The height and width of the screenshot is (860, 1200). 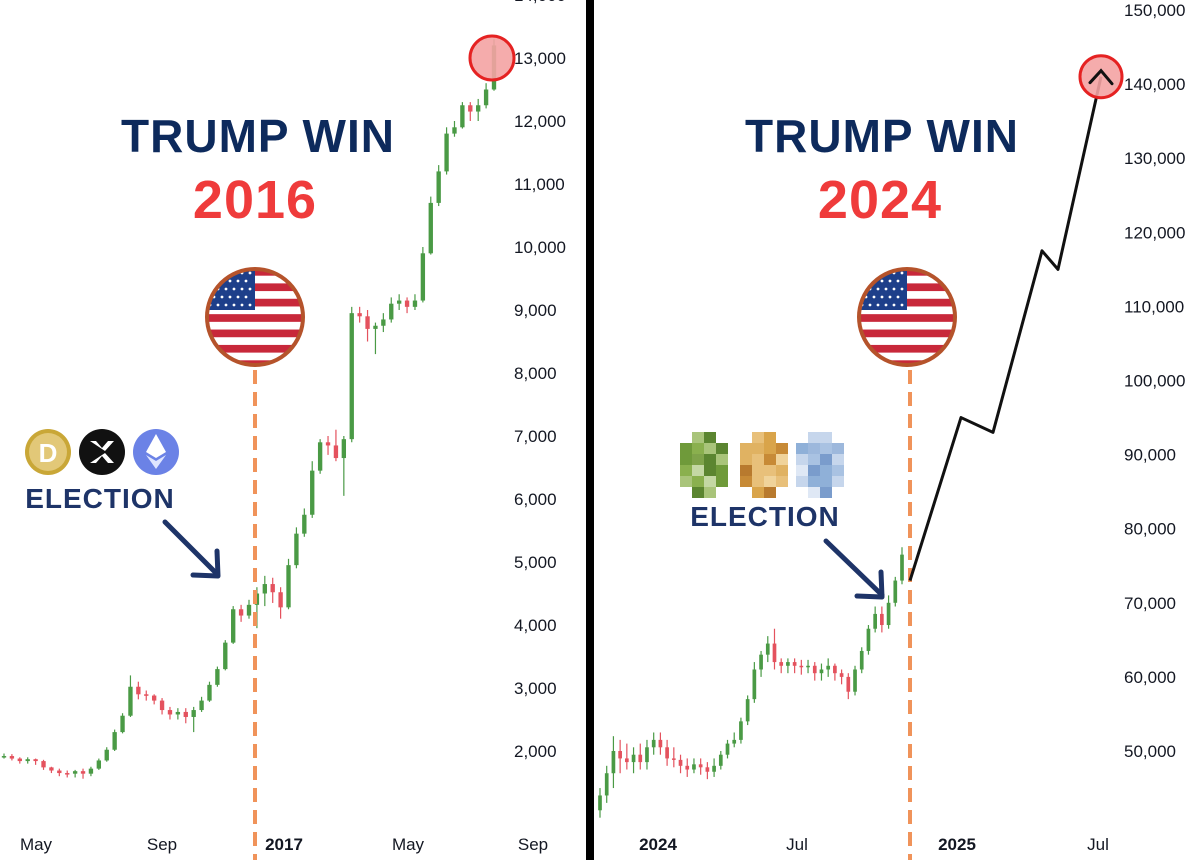 I want to click on y-tick-label: 140,000, so click(x=1154, y=84).